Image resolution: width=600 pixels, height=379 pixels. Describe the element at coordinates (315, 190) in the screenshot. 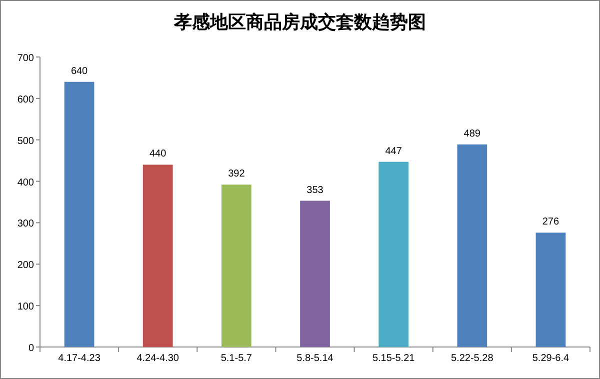

I see `data-label: 353` at that location.